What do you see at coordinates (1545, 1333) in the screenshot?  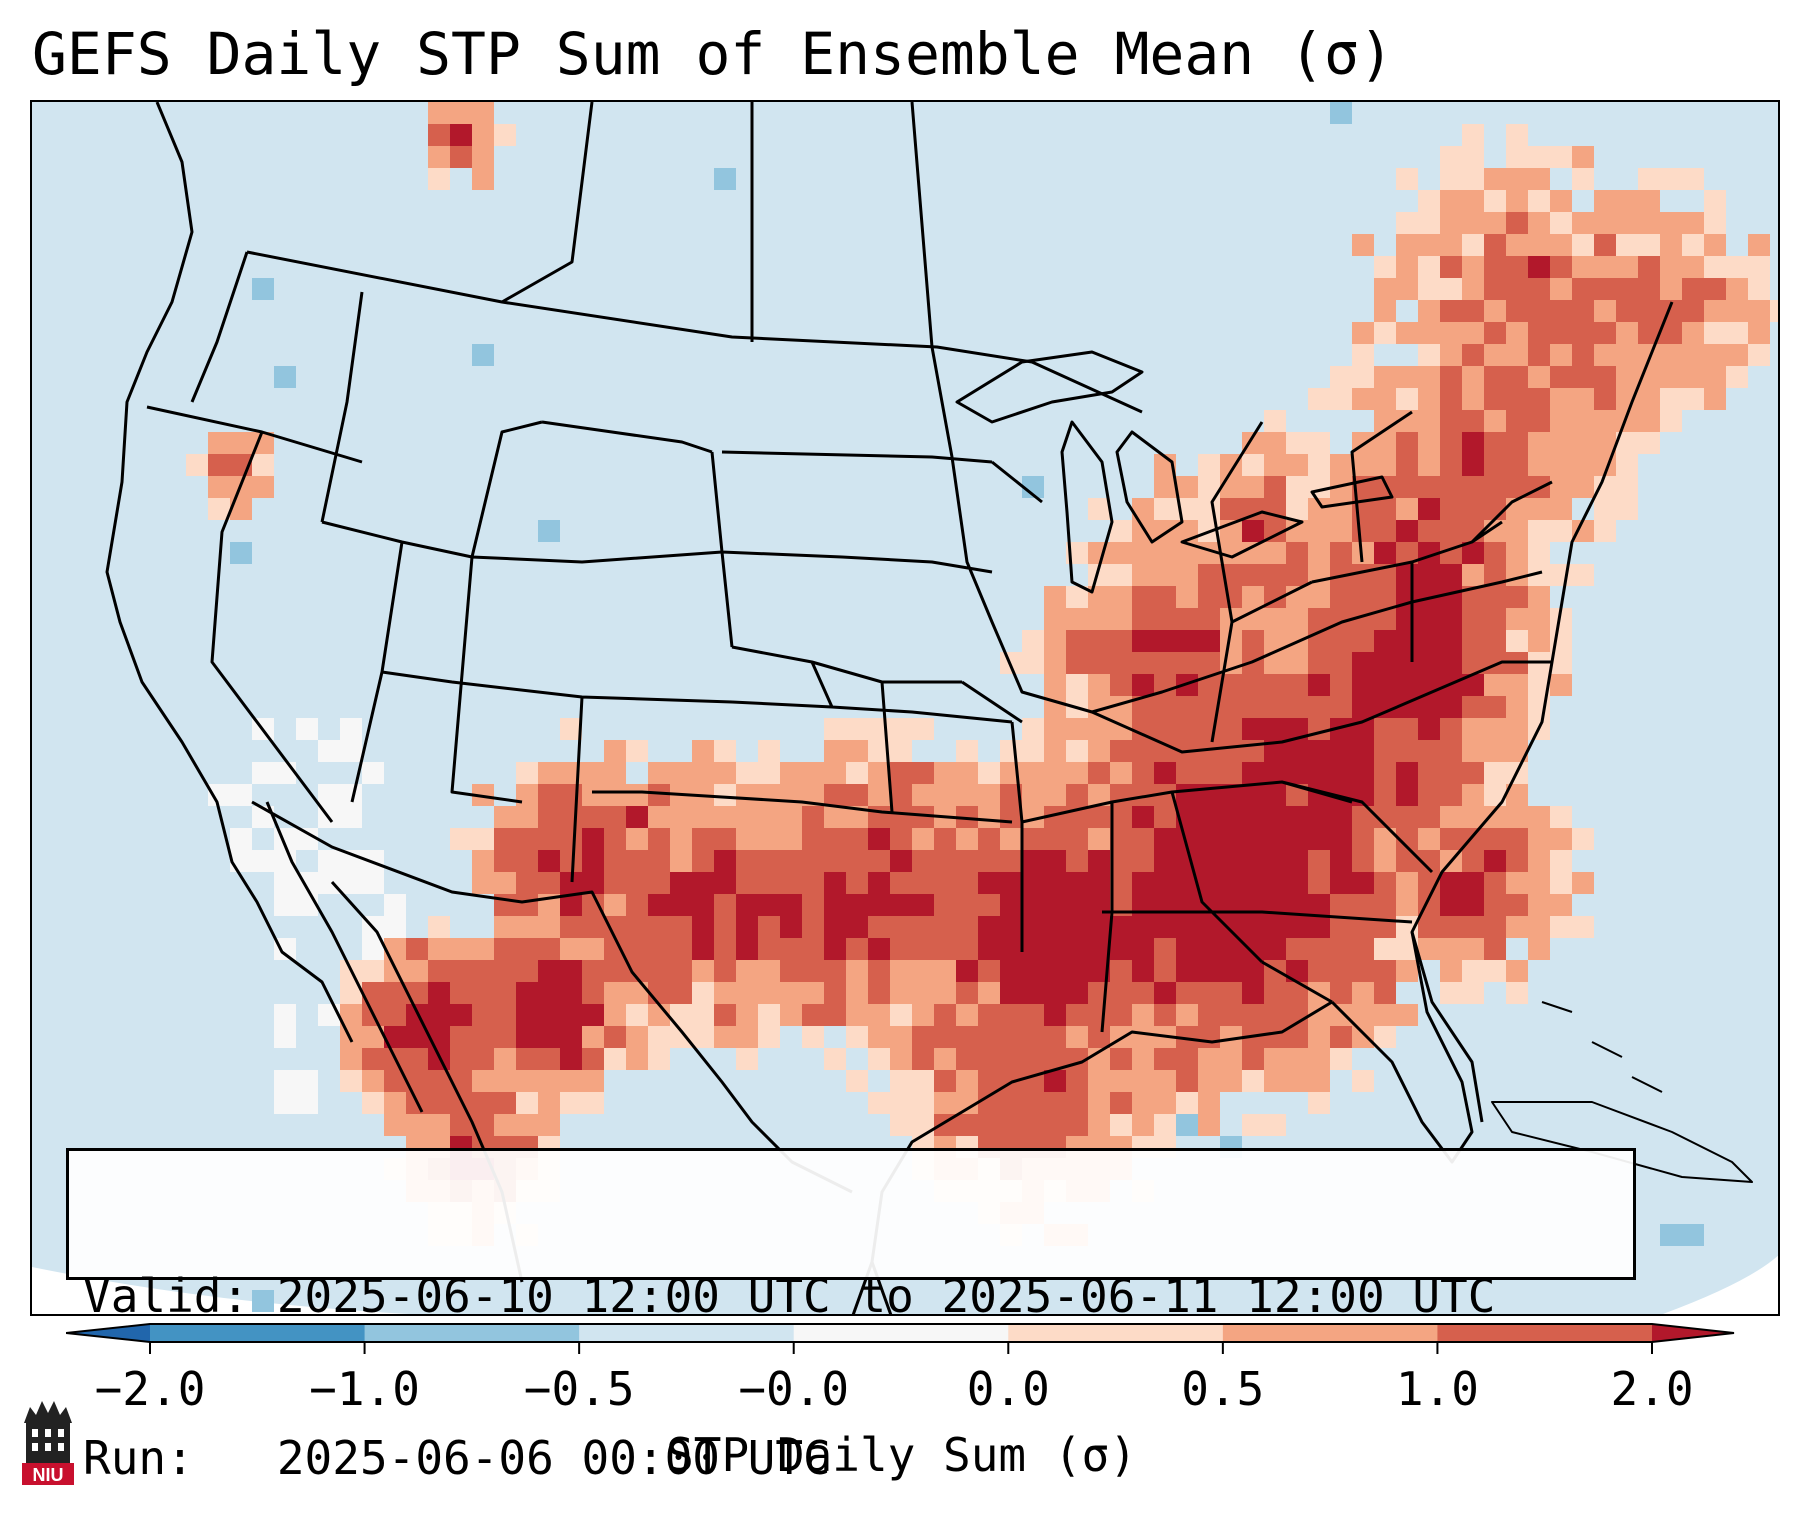 I see `colorbar-segment` at bounding box center [1545, 1333].